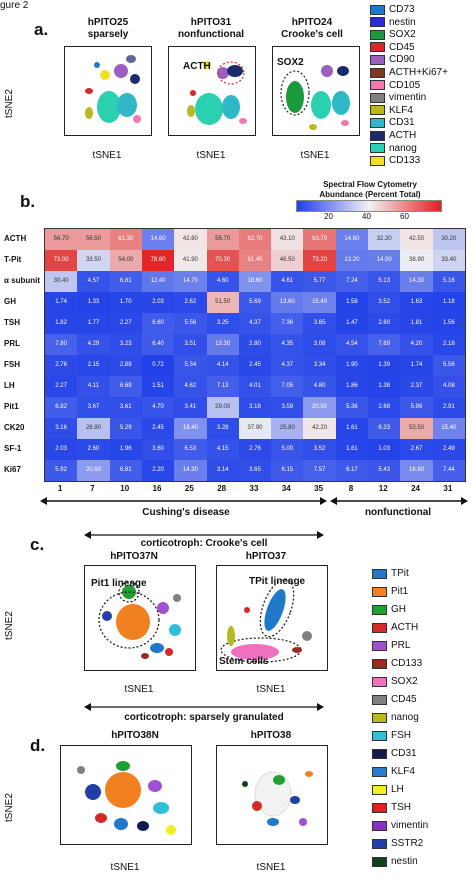  Describe the element at coordinates (418, 72) in the screenshot. I see `legend-label: ACTH+Ki67+` at that location.